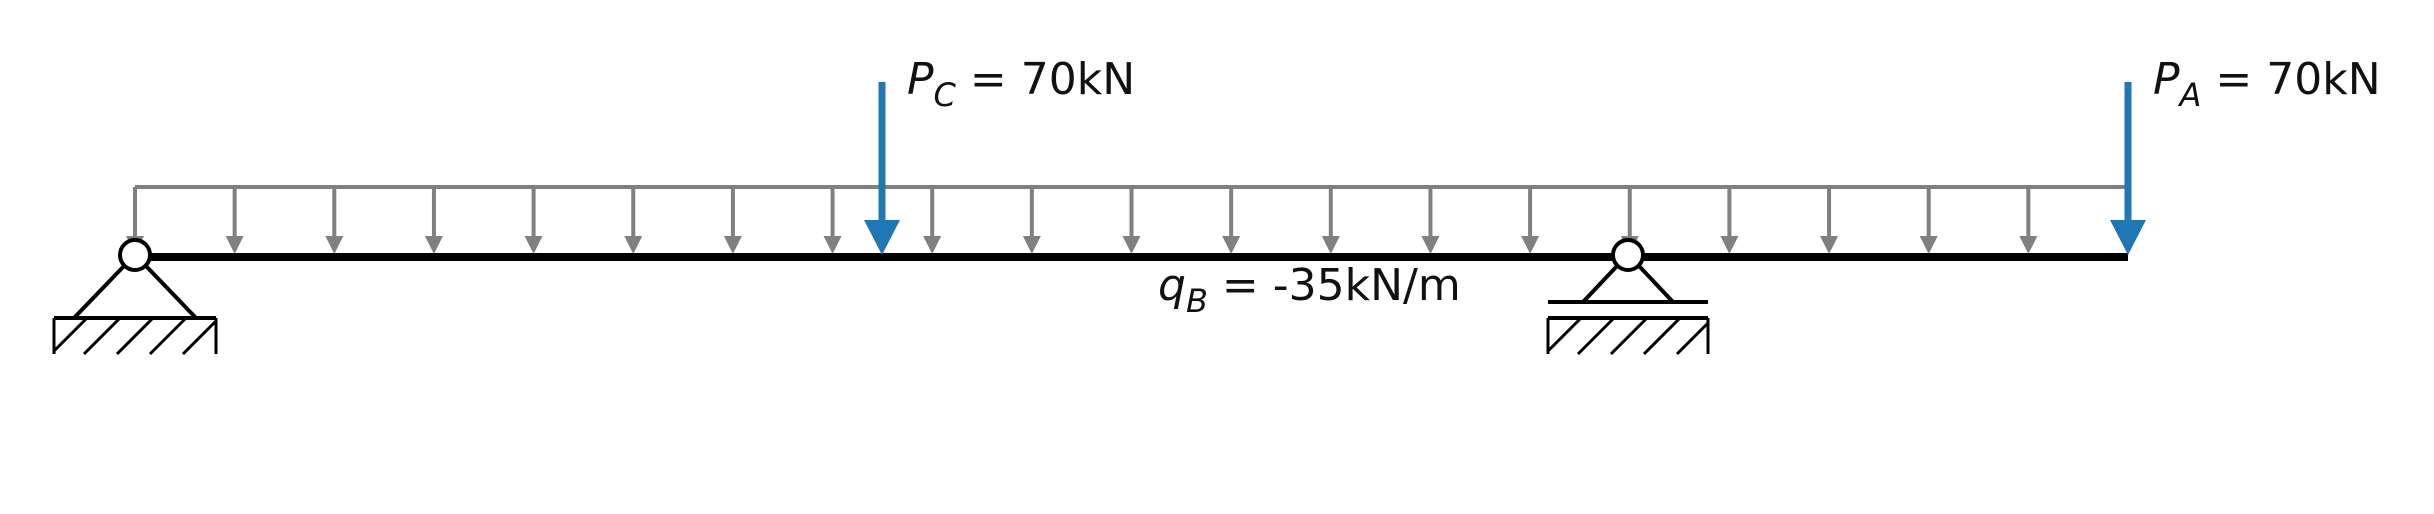 This screenshot has height=514, width=2434. Describe the element at coordinates (1082, 220) in the screenshot. I see `distributed-load-arrows` at that location.